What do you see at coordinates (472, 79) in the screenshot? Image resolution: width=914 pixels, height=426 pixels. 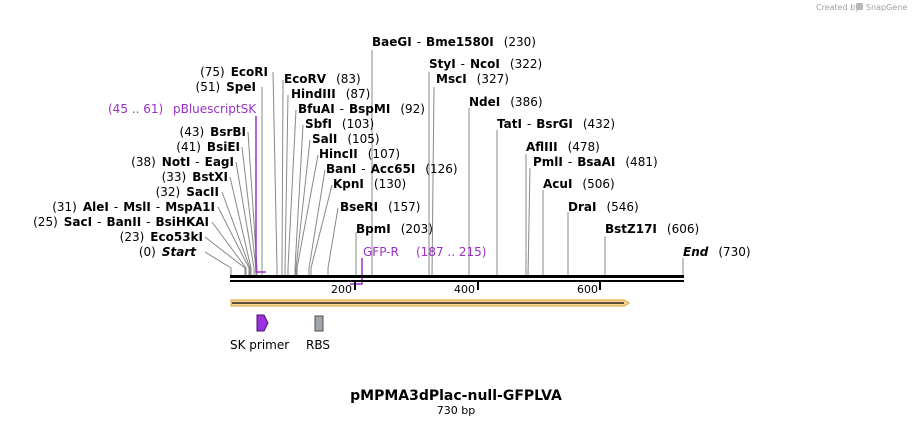 I see `enzyme-label-msci: MscI (327)` at bounding box center [472, 79].